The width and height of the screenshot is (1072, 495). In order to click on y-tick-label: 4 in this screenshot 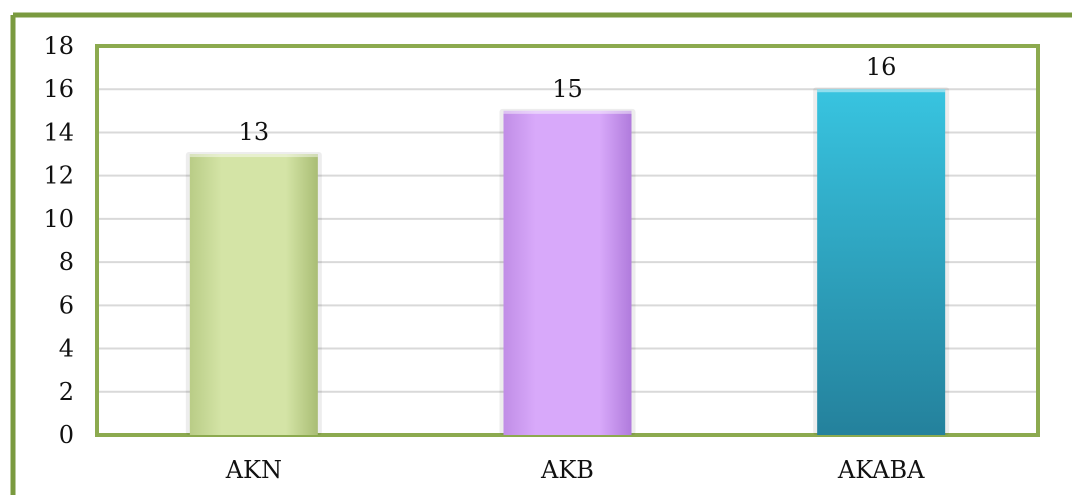, I will do `click(66, 349)`.